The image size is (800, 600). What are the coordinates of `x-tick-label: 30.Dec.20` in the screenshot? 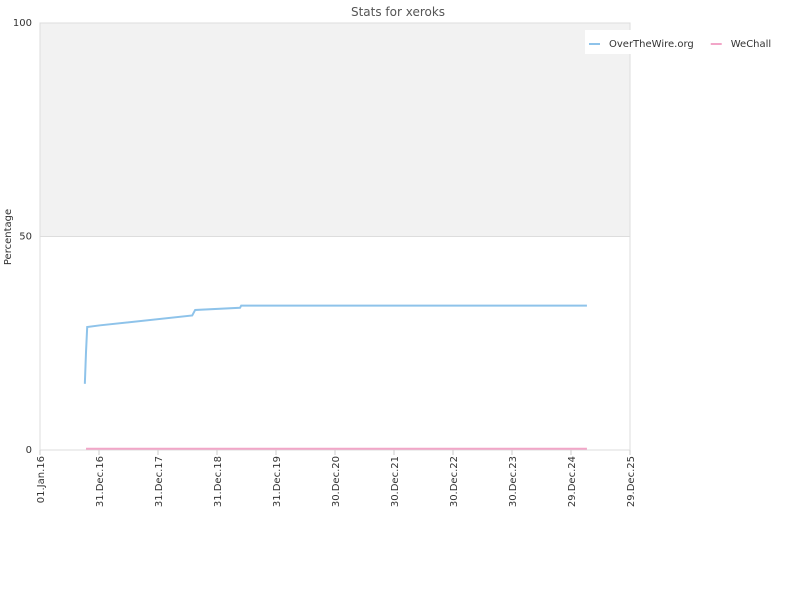 It's located at (336, 481).